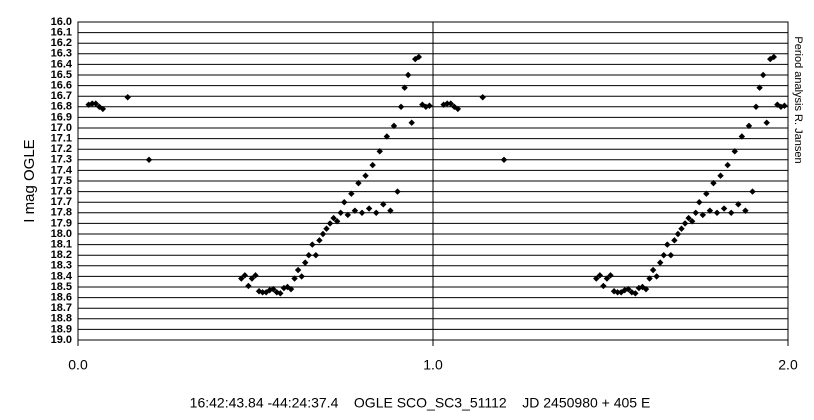 The height and width of the screenshot is (420, 814). What do you see at coordinates (61, 160) in the screenshot?
I see `y-tick-label: 17.3` at bounding box center [61, 160].